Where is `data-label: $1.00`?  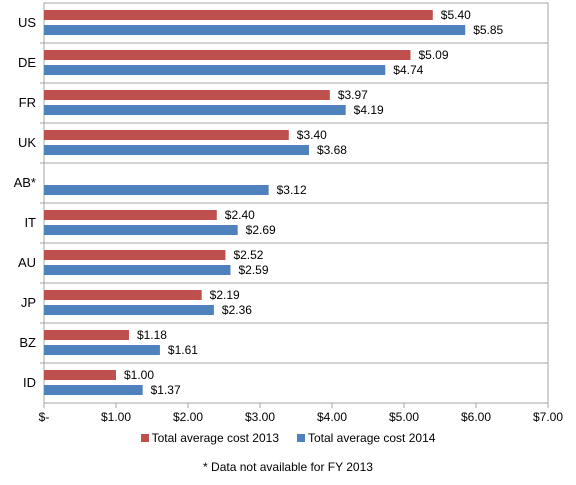
data-label: $1.00 is located at coordinates (139, 375).